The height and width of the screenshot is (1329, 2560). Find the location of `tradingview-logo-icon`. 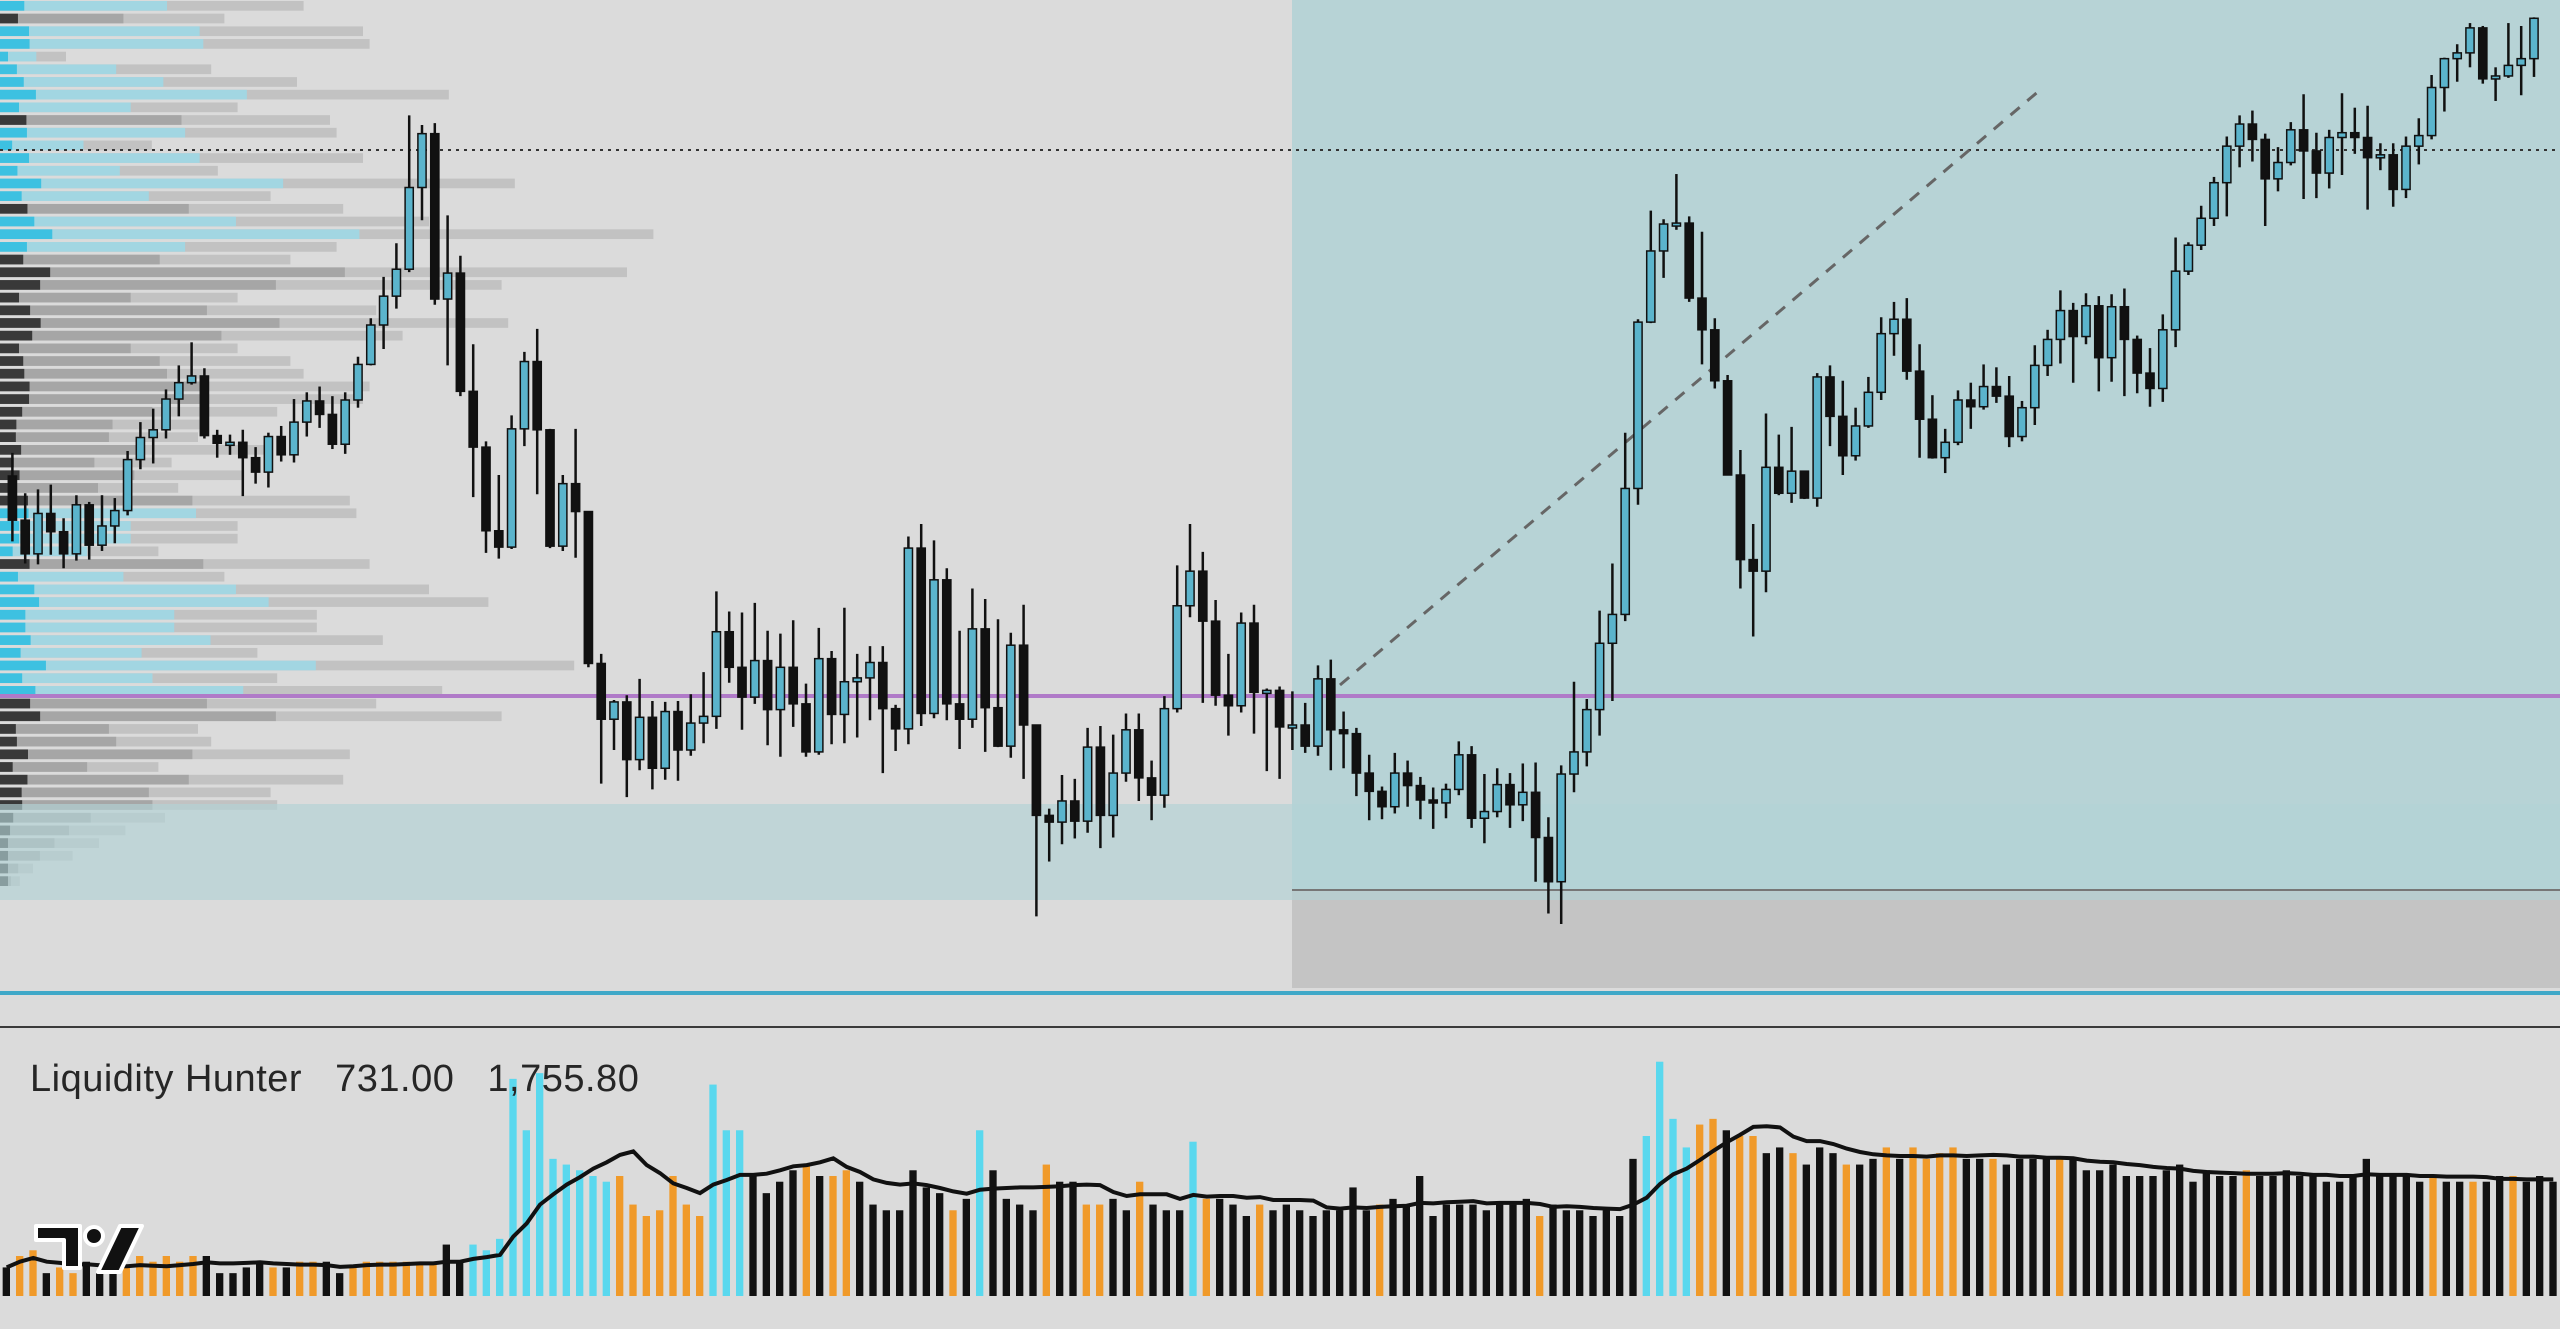

tradingview-logo-icon is located at coordinates (89, 1250).